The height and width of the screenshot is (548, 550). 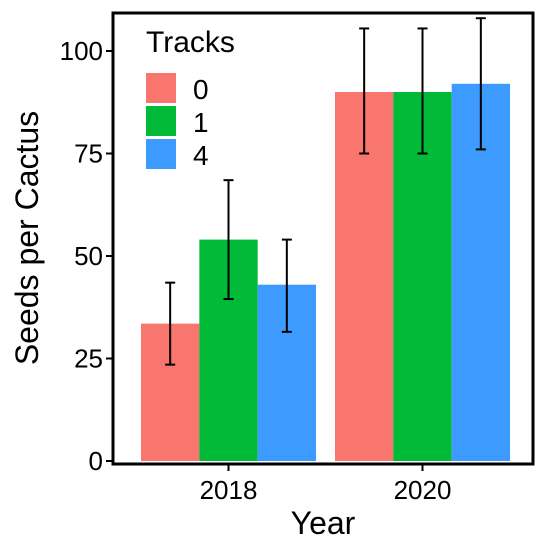 What do you see at coordinates (201, 155) in the screenshot?
I see `legend-label: 4` at bounding box center [201, 155].